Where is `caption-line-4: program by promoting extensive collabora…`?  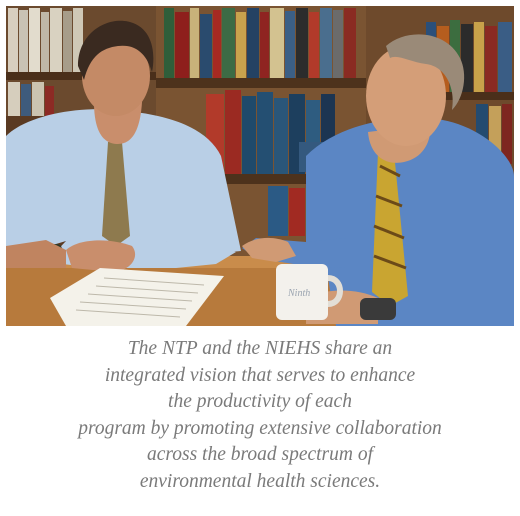
caption-line-4: program by promoting extensive collabora… is located at coordinates (260, 428).